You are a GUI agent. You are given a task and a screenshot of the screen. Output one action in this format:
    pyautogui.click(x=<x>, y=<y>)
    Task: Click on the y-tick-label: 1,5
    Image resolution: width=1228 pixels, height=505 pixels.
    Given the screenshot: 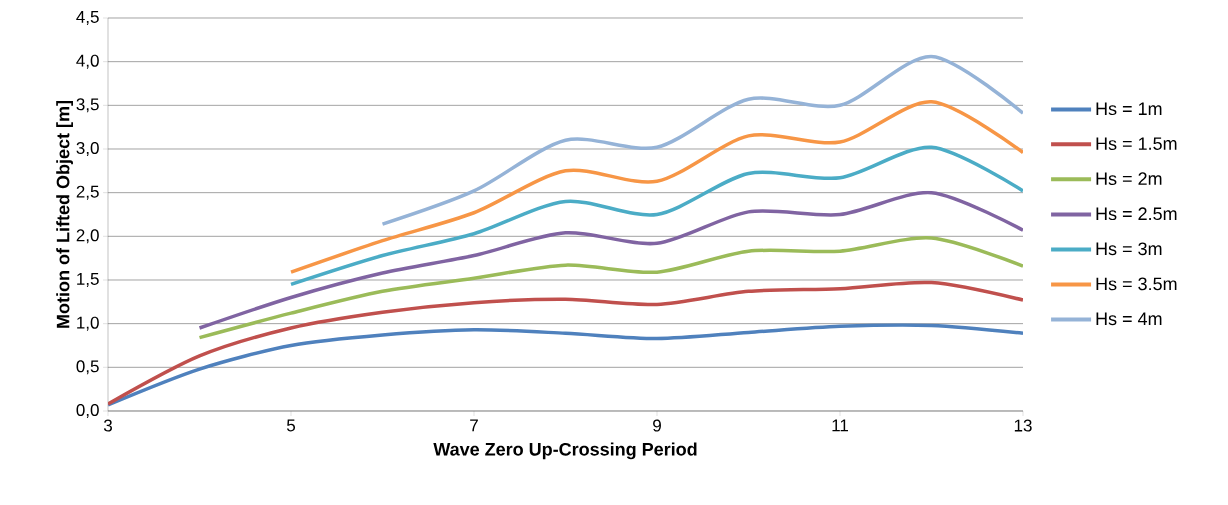 What is the action you would take?
    pyautogui.click(x=88, y=280)
    